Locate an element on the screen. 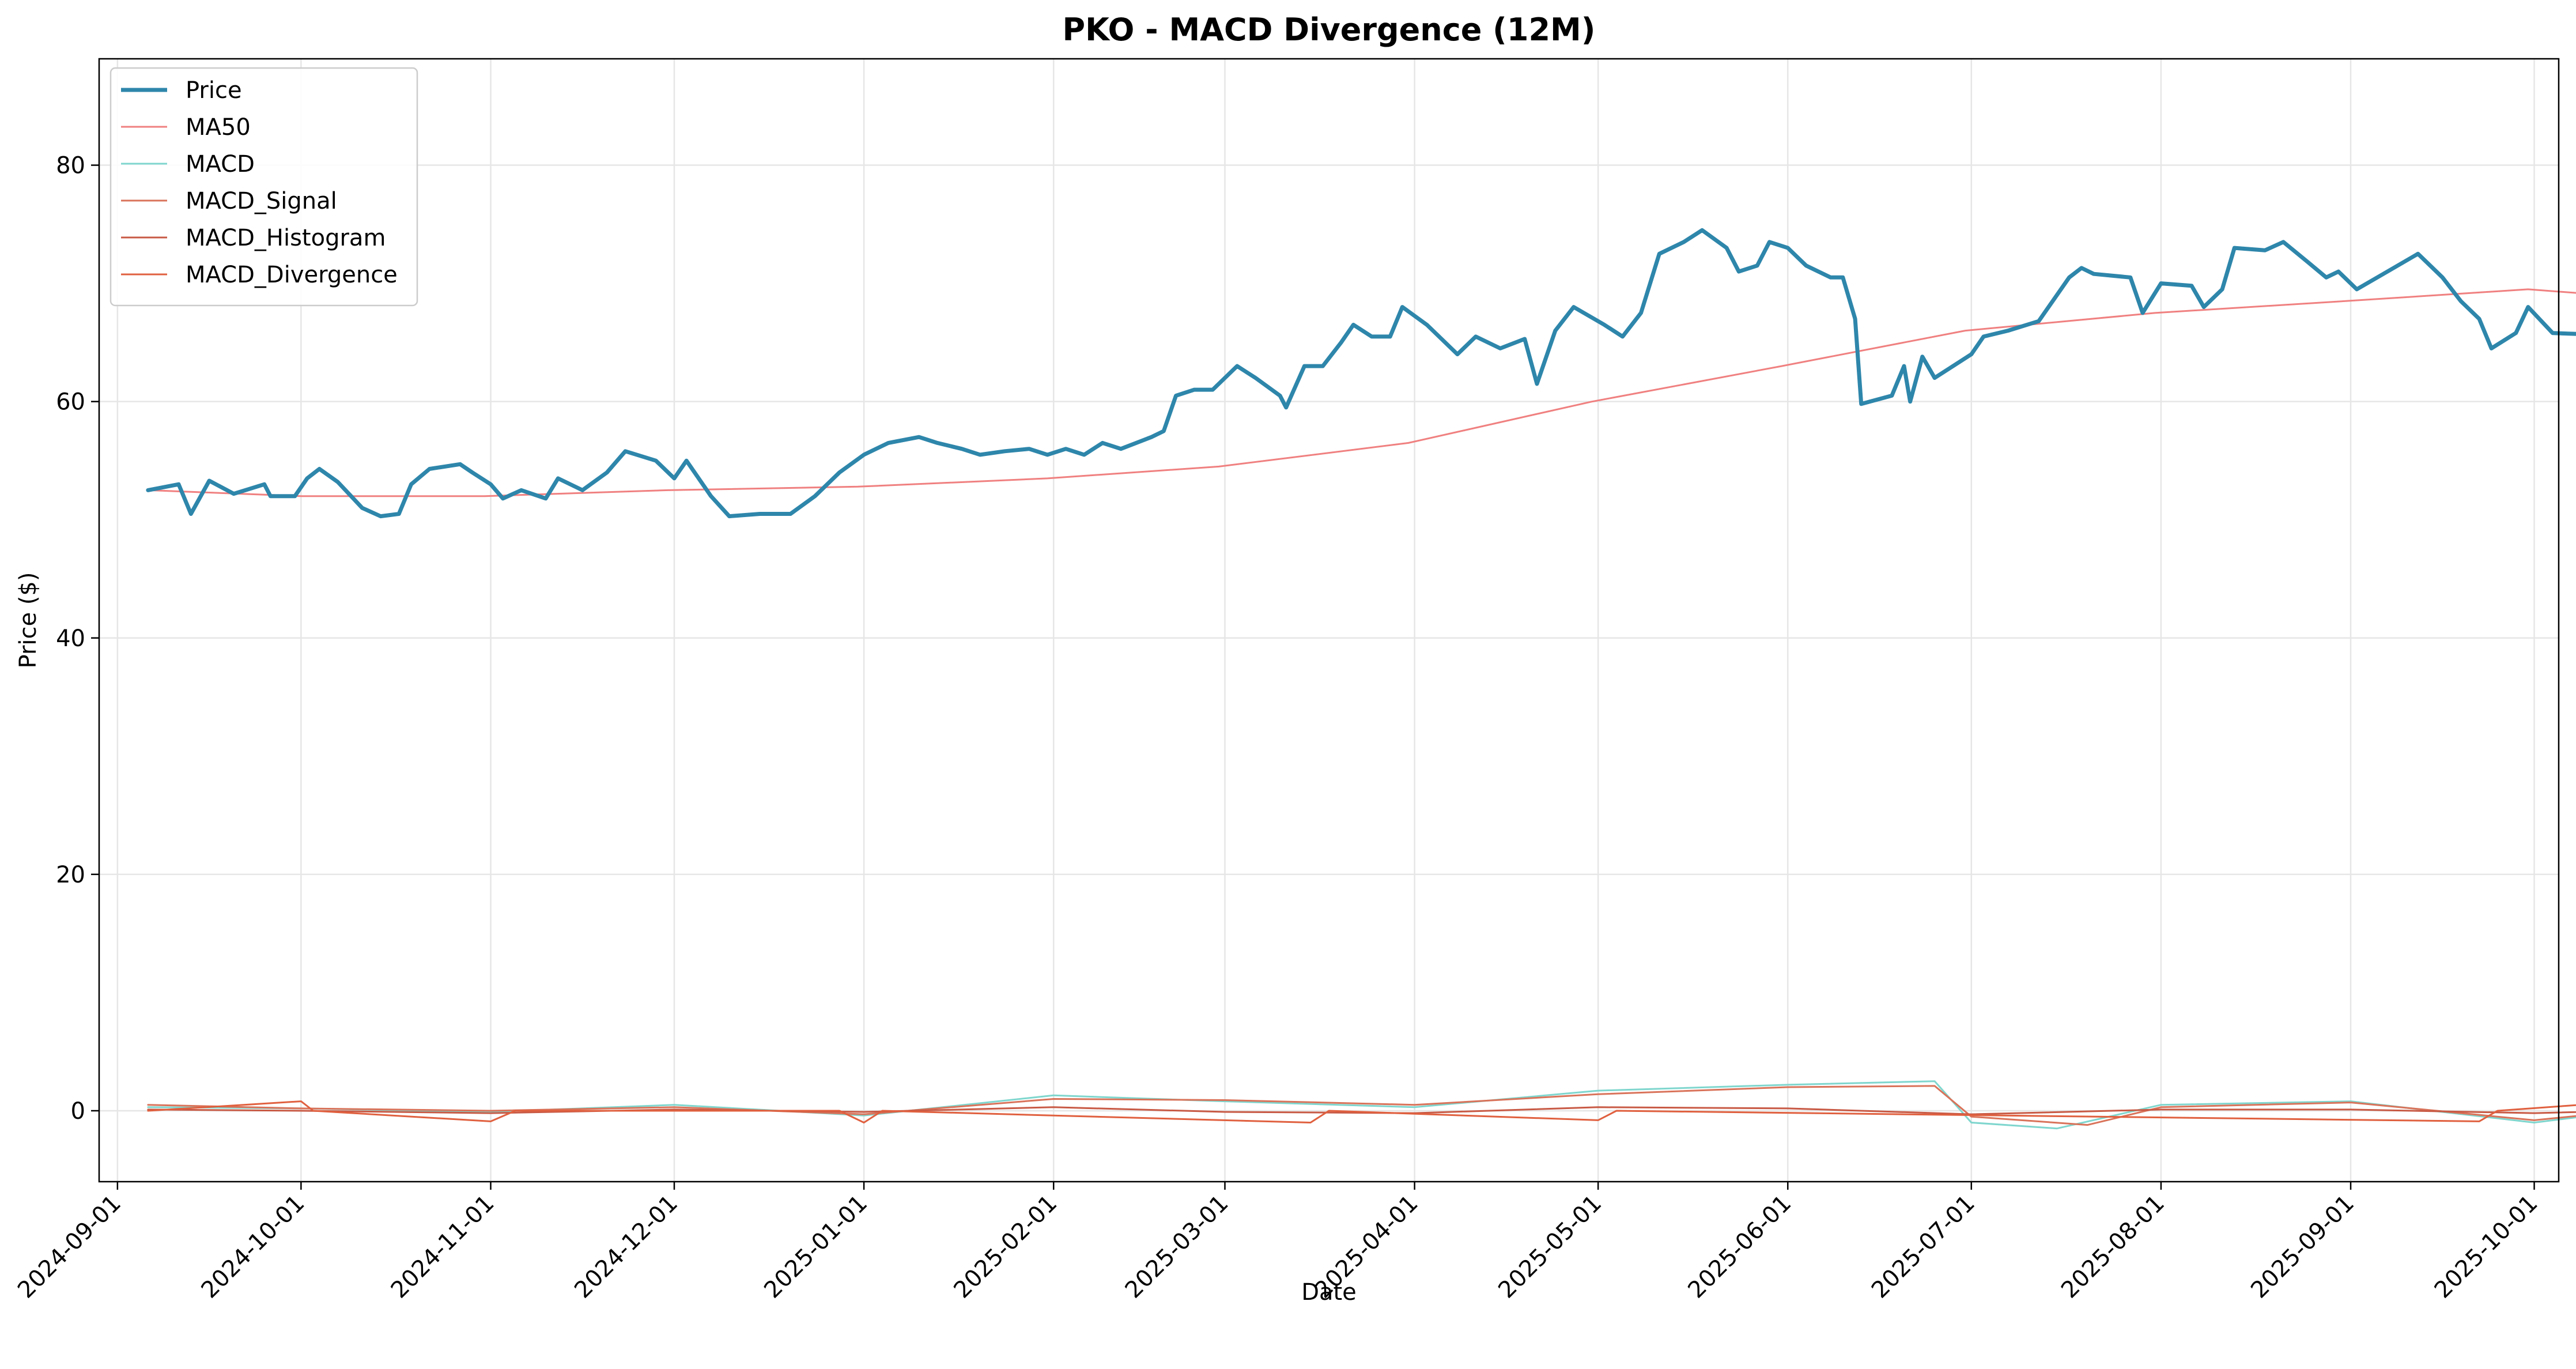  chart-title: PKO - MACD Divergence (12M) is located at coordinates (1329, 30).